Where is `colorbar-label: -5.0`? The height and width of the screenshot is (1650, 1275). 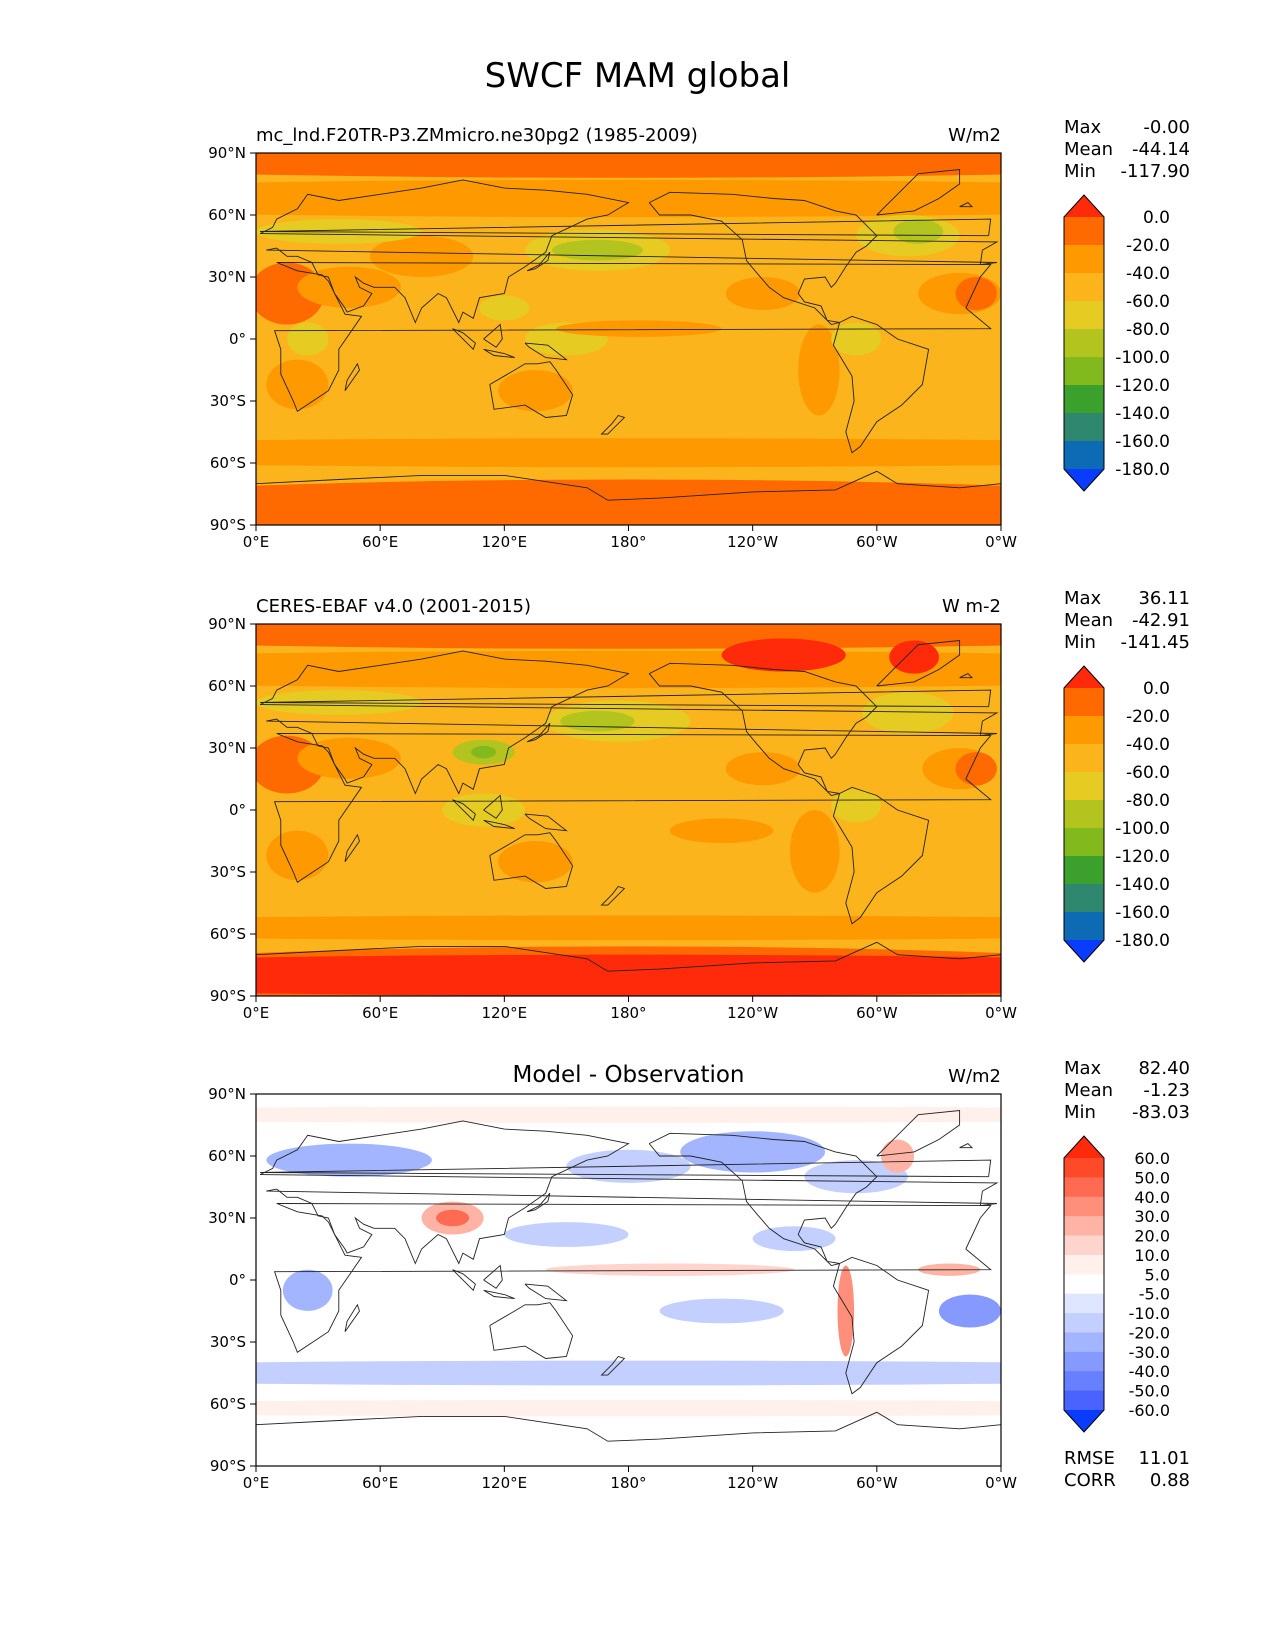
colorbar-label: -5.0 is located at coordinates (1154, 1294).